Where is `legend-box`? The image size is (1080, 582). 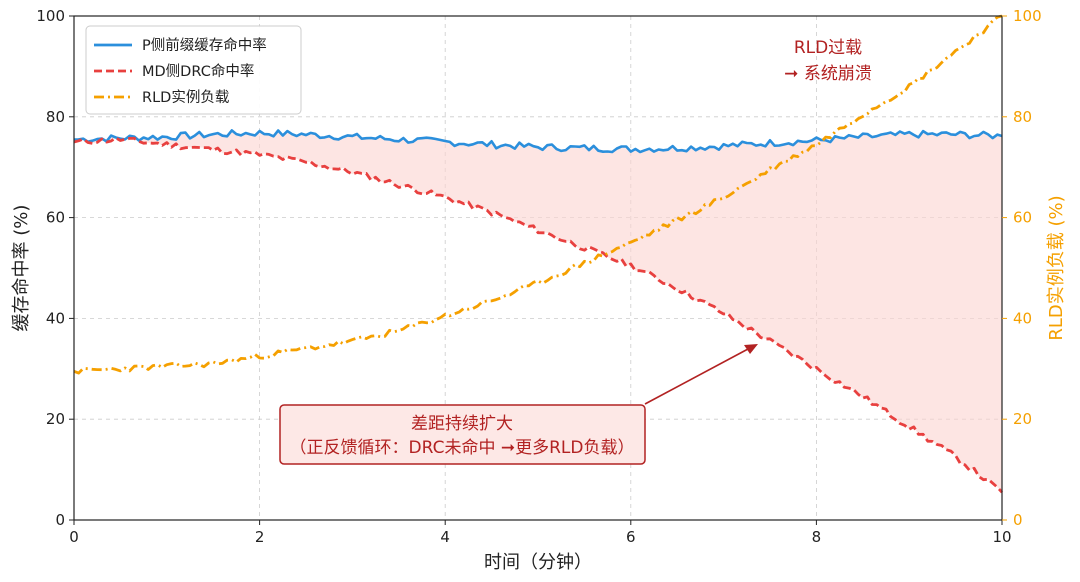 legend-box is located at coordinates (193, 70).